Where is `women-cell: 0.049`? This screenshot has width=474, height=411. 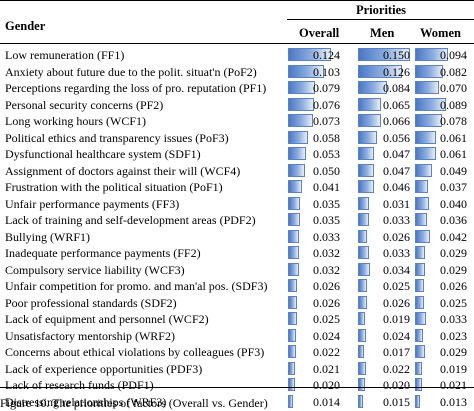 women-cell: 0.049 is located at coordinates (441, 170).